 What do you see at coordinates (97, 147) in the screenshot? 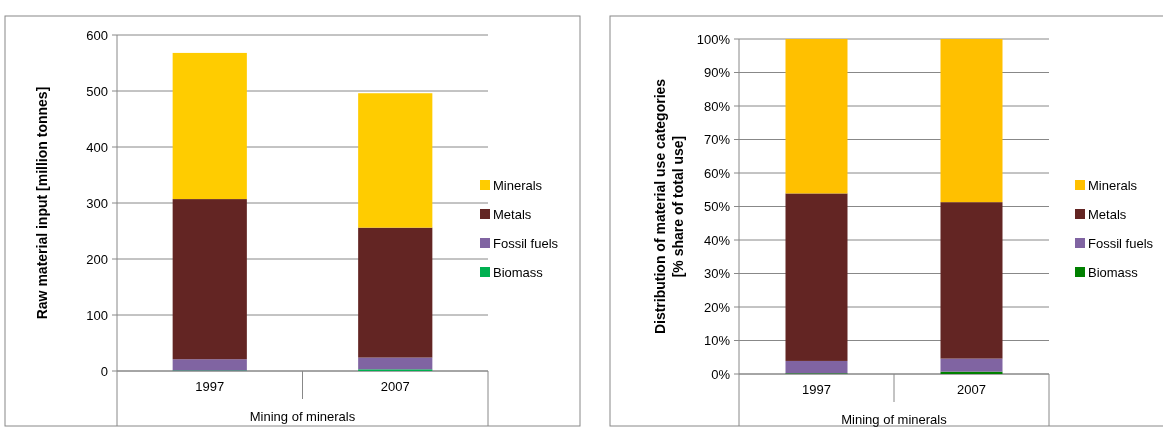
I see `y-tick-label: 400` at bounding box center [97, 147].